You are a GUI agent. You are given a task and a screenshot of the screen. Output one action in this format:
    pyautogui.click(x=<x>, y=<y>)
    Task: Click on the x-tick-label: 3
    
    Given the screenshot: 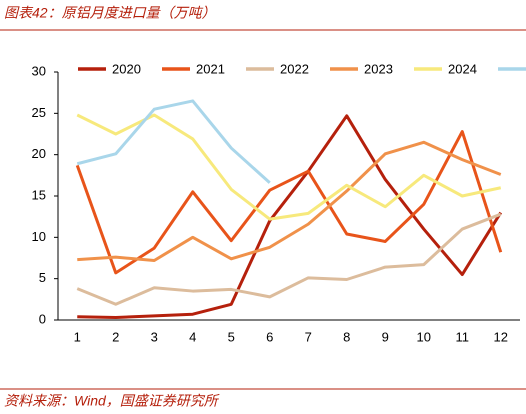 What is the action you would take?
    pyautogui.click(x=154, y=336)
    